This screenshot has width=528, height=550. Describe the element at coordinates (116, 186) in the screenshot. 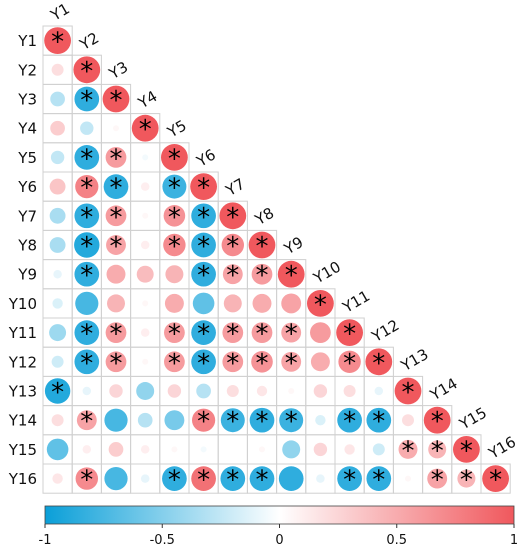

I see `correlation-circle-Y6-Y3` at that location.